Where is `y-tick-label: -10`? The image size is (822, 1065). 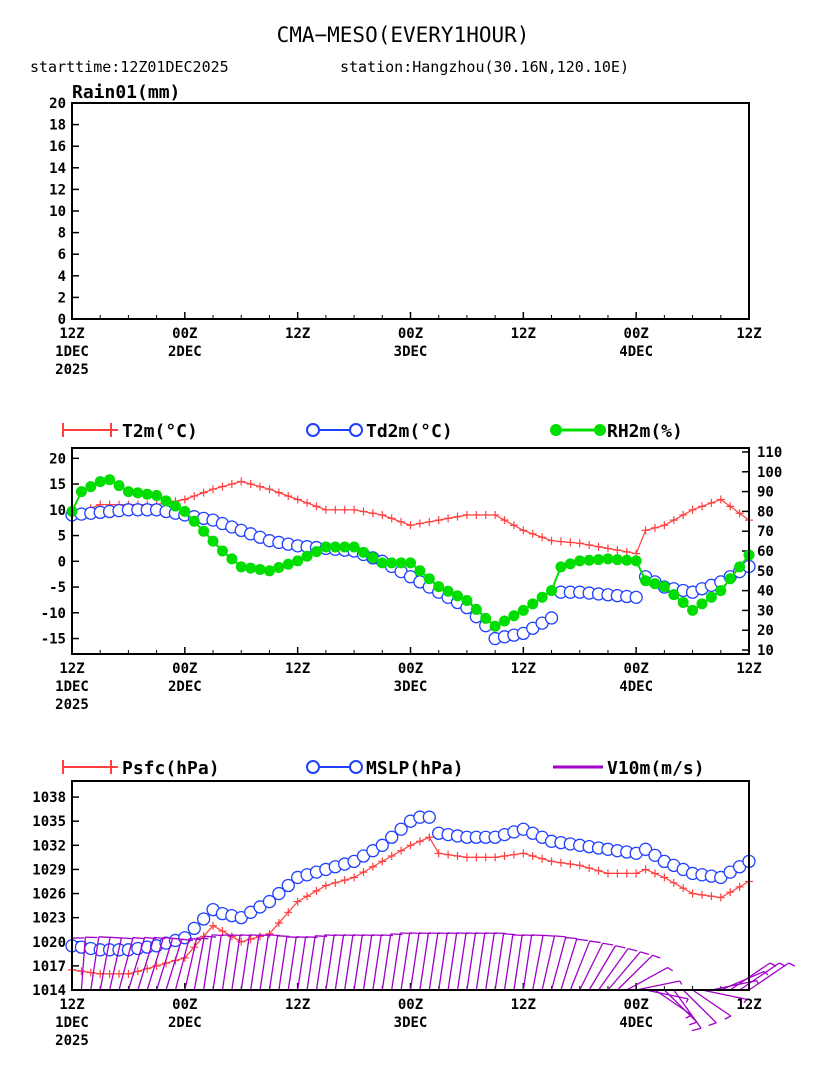
y-tick-label: -10 is located at coordinates (53, 614).